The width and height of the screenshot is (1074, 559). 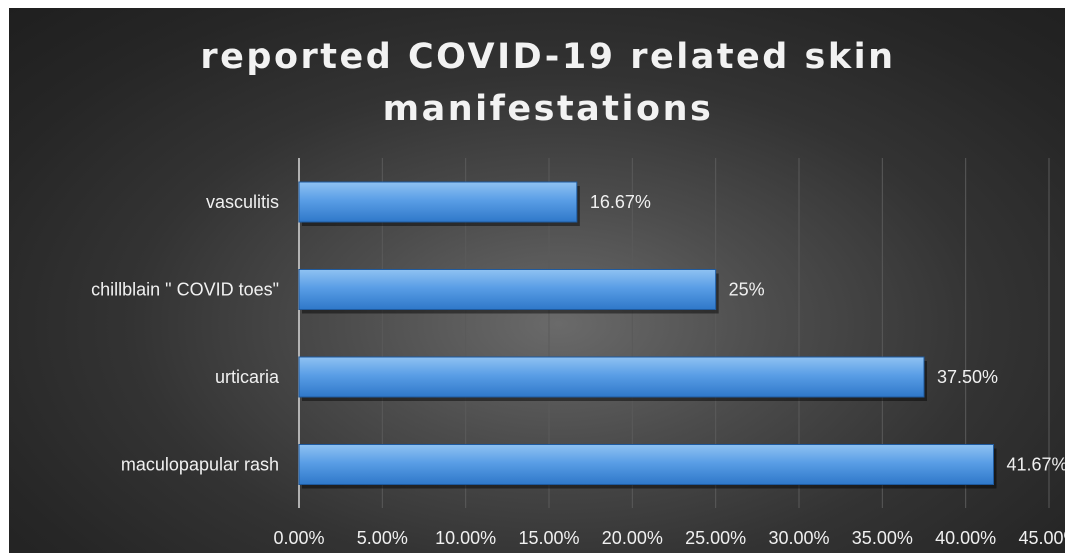 What do you see at coordinates (548, 109) in the screenshot?
I see `chart-title-line-2: manifestations` at bounding box center [548, 109].